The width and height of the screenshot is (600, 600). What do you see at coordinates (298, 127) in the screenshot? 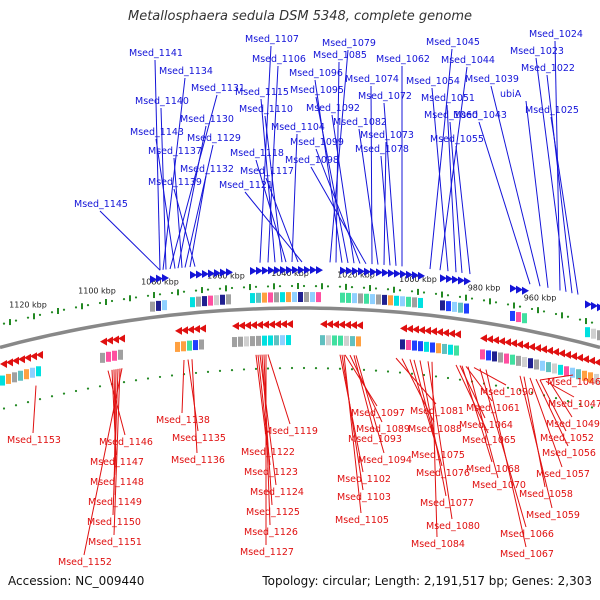
I see `forward-gene-label: Msed_1104` at bounding box center [298, 127].